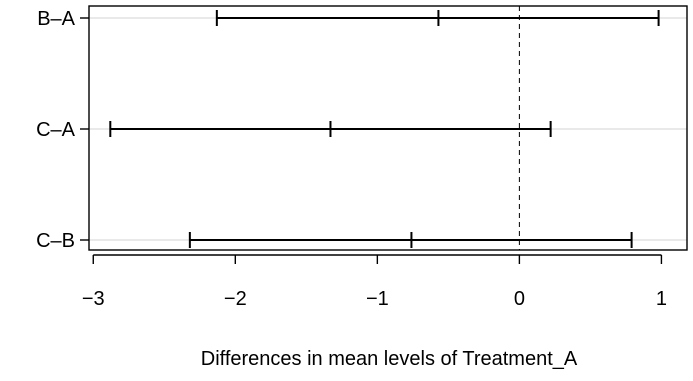 The image size is (693, 381). Describe the element at coordinates (374, 282) in the screenshot. I see `x-axis: −3 −2 −1 0 1` at that location.